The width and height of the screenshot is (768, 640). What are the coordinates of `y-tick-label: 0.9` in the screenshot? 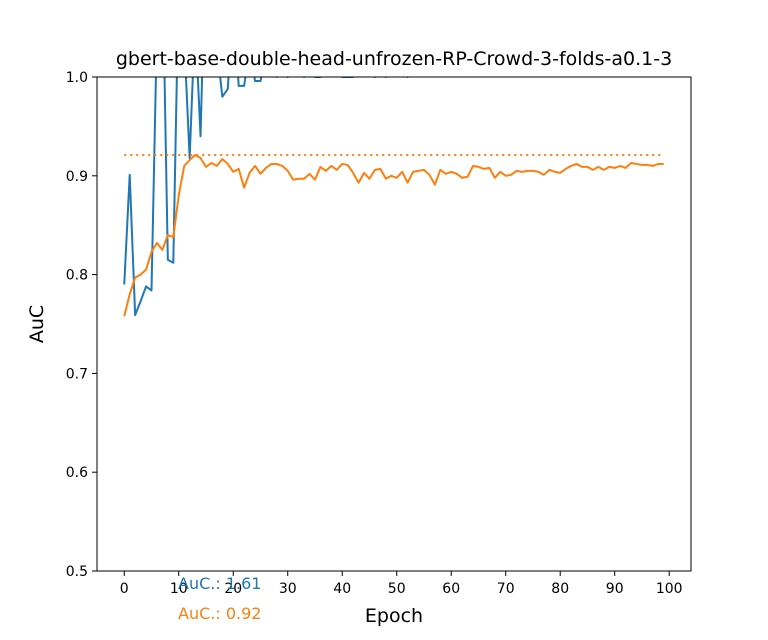 It's located at (77, 177).